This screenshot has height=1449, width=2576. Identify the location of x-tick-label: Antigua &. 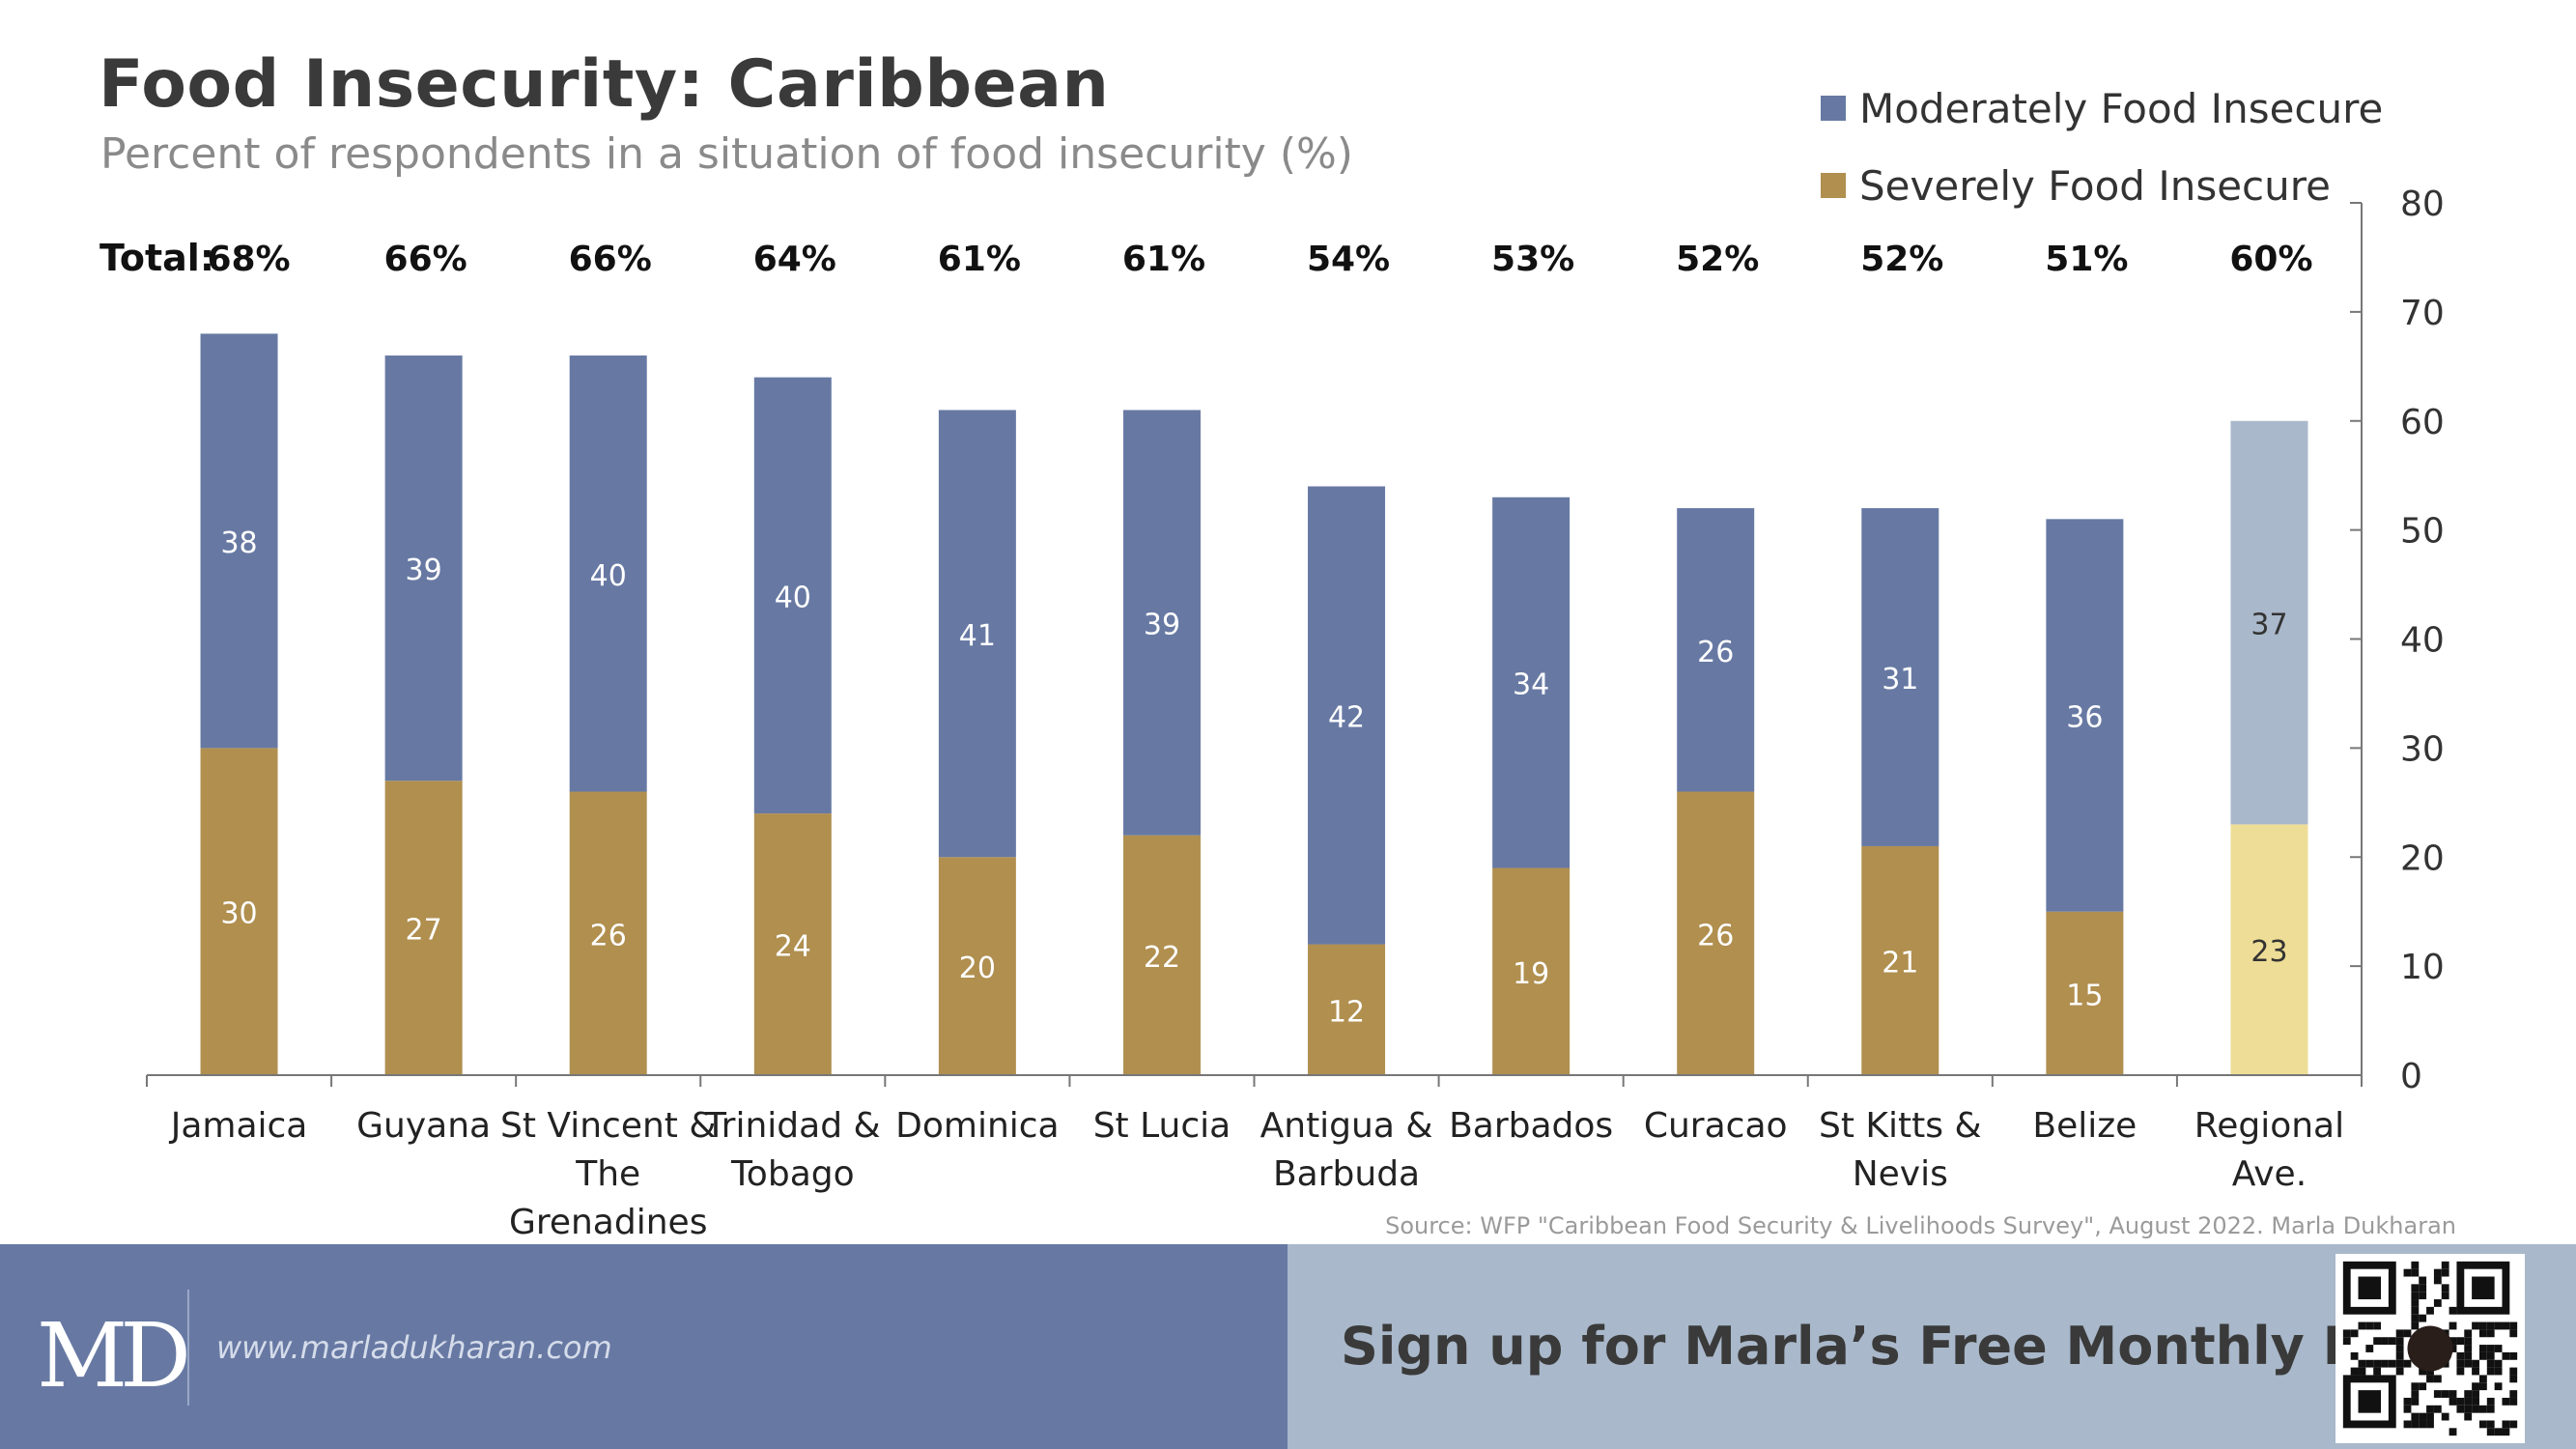
(1346, 1126).